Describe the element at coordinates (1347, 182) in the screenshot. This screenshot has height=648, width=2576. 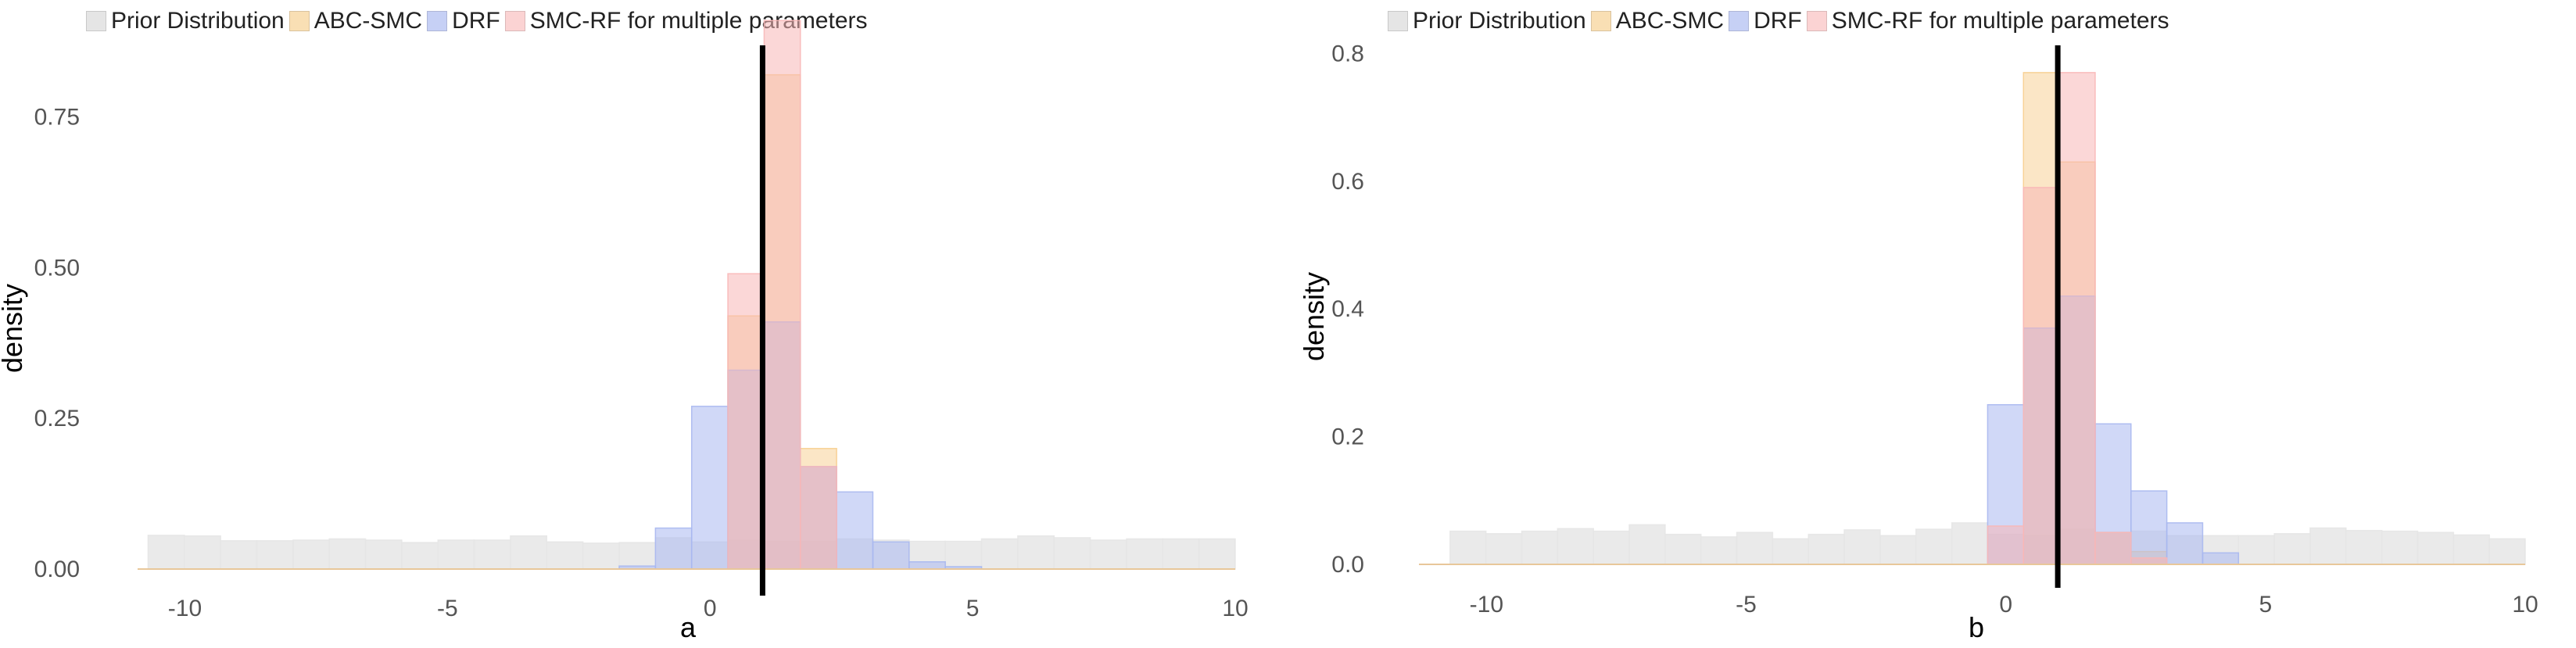
I see `y-tick-label: 0.6` at that location.